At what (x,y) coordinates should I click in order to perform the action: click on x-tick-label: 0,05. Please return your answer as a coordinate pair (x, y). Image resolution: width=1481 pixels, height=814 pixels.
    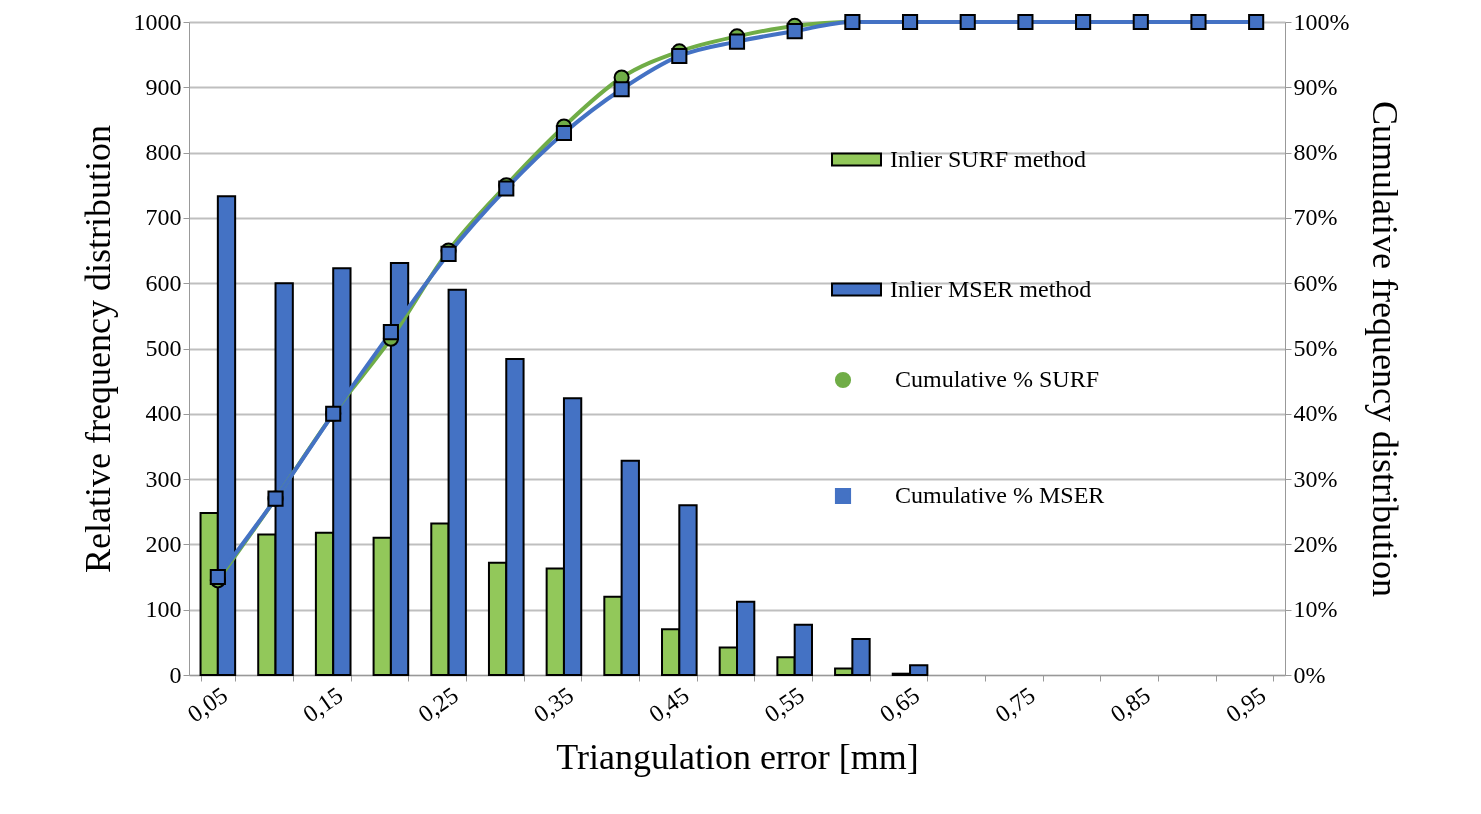
    Looking at the image, I should click on (207, 704).